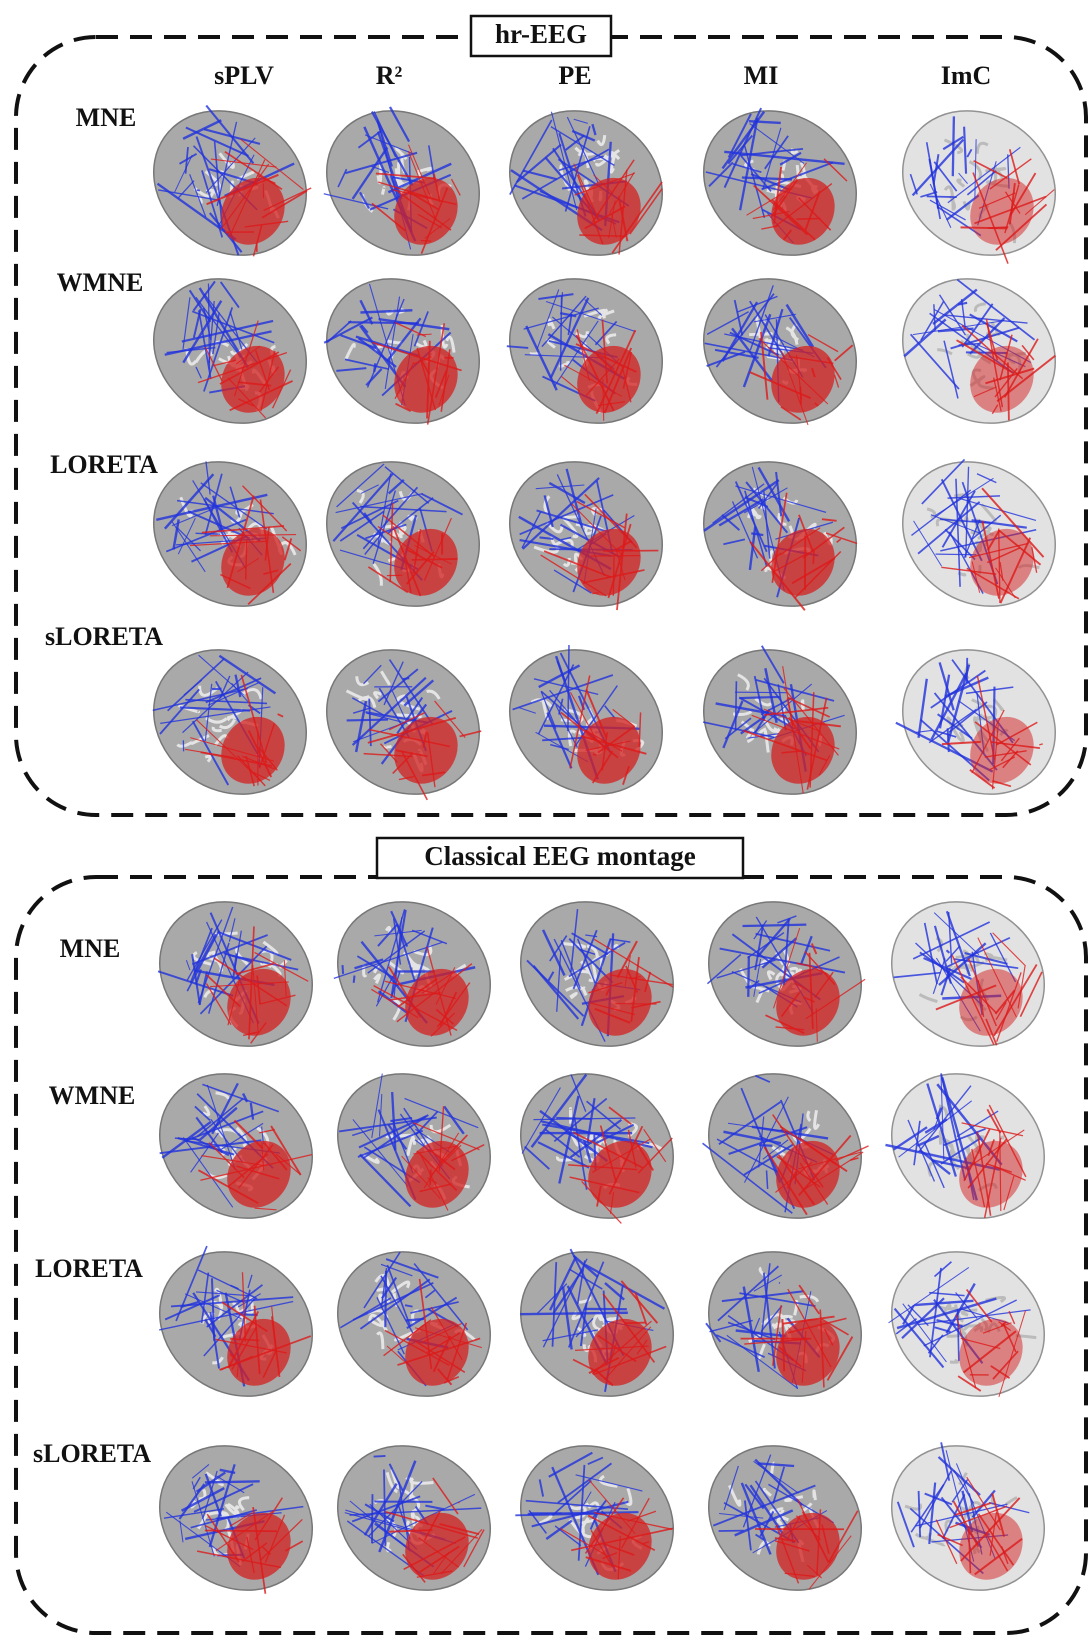 Image resolution: width=1090 pixels, height=1642 pixels. Describe the element at coordinates (597, 1518) in the screenshot. I see `brain-surface` at that location.